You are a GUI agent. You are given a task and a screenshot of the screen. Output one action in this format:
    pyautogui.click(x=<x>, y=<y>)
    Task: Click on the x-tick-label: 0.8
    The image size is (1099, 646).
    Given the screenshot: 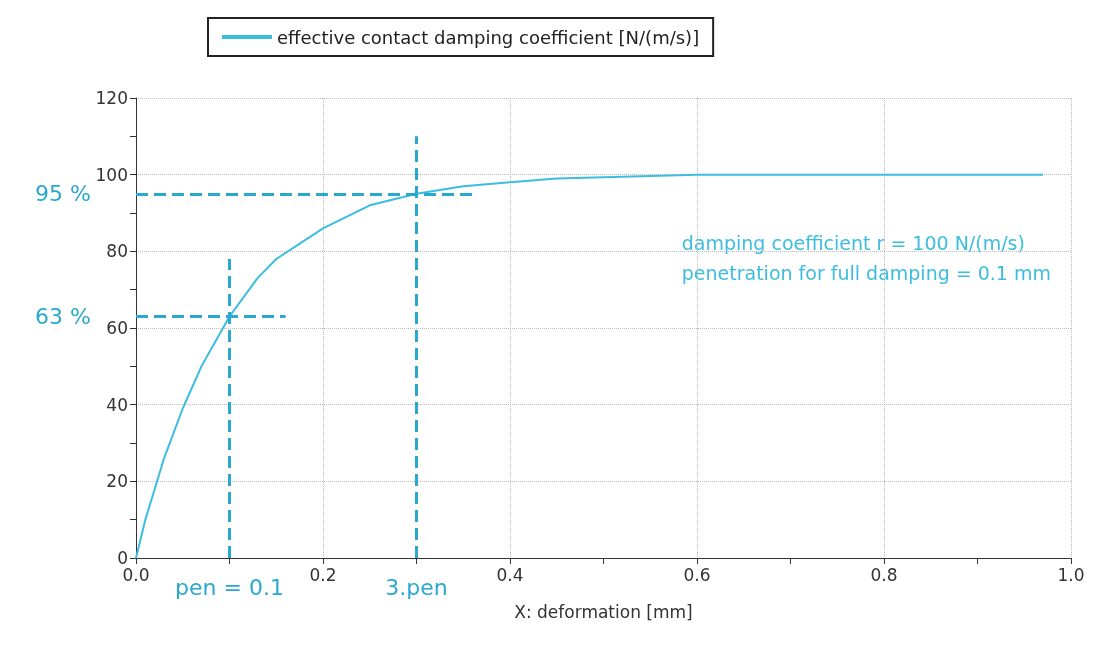 What is the action you would take?
    pyautogui.click(x=884, y=574)
    